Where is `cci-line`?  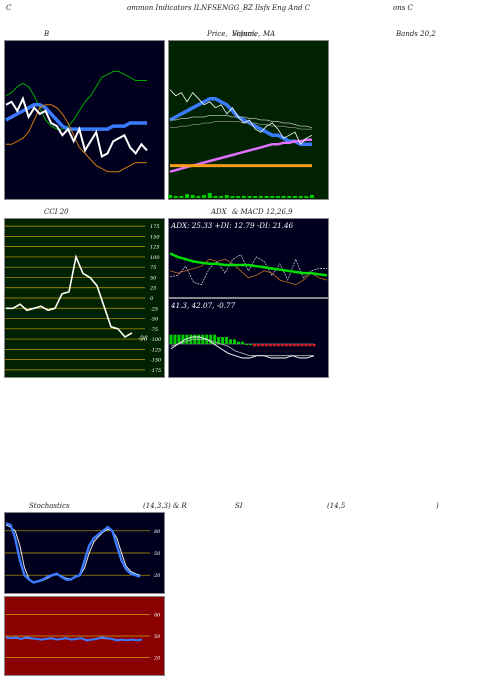 cci-line is located at coordinates (69, 296).